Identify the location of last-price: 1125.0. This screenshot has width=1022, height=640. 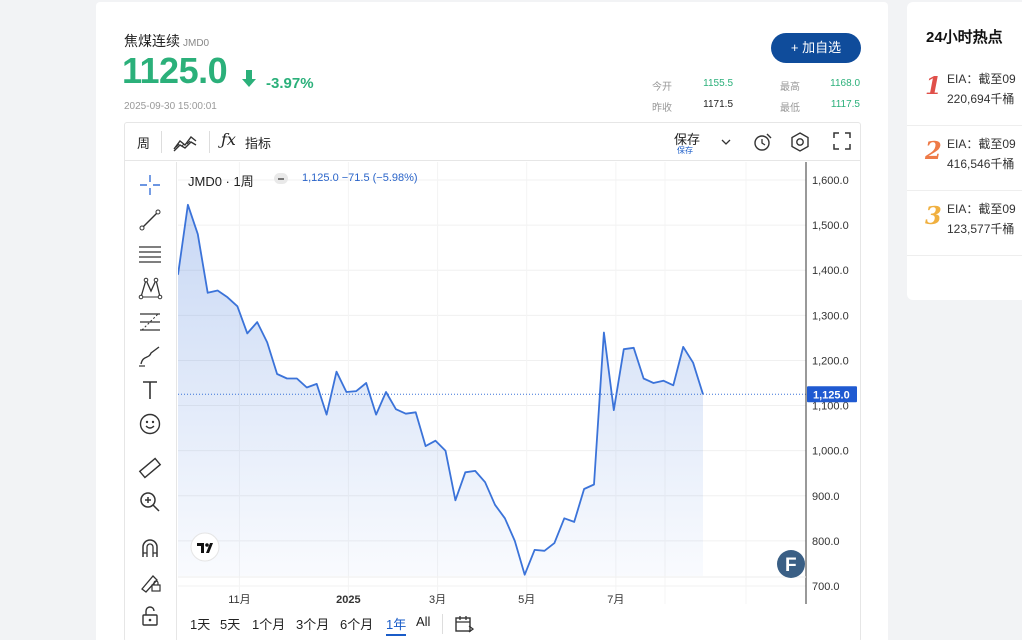
(175, 70).